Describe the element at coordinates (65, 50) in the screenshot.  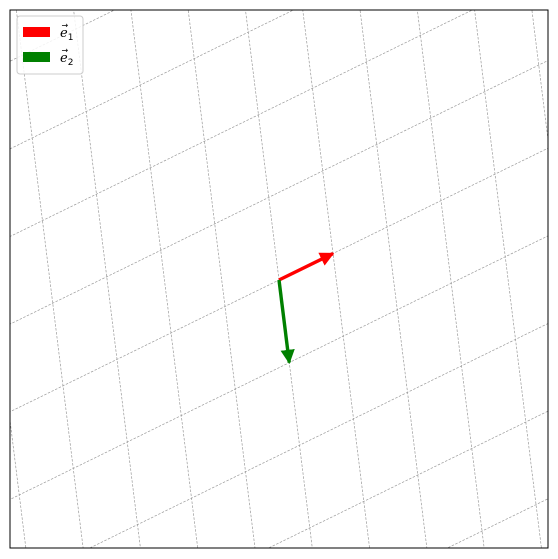
I see `legend-arrow-accent-e2: →` at that location.